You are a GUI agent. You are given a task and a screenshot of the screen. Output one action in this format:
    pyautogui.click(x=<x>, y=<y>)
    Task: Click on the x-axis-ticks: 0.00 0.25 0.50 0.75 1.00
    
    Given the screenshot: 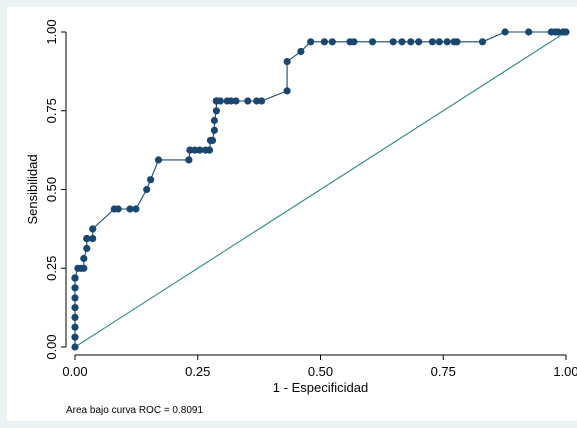 What is the action you would take?
    pyautogui.click(x=319, y=367)
    